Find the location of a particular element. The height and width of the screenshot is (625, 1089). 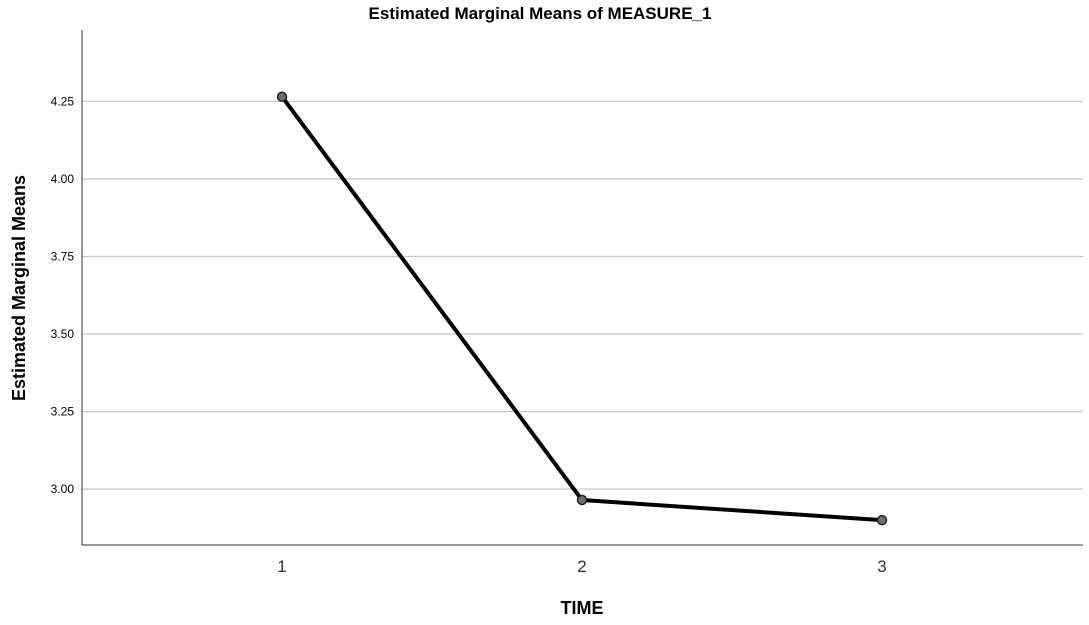

y-tick-label: 3.25 is located at coordinates (63, 412).